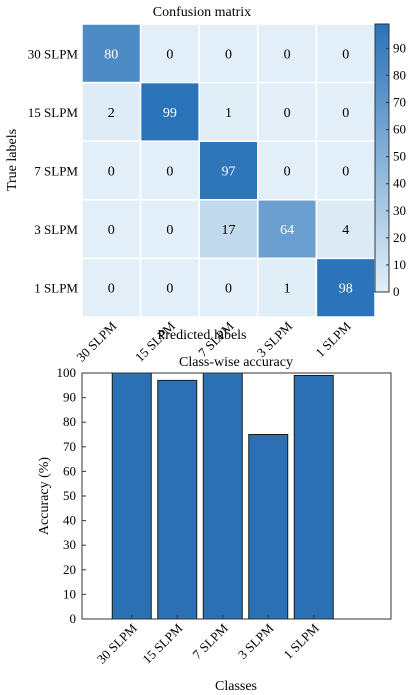 The height and width of the screenshot is (695, 415). What do you see at coordinates (96, 341) in the screenshot?
I see `confusion-xtick-label: 30 SLPM` at bounding box center [96, 341].